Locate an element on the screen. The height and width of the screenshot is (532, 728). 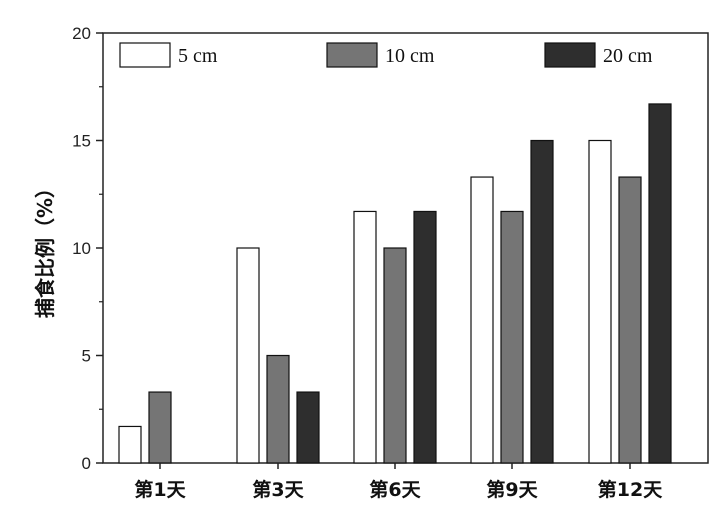
y-axis-label: 捕食比例（%） is located at coordinates (45, 248).